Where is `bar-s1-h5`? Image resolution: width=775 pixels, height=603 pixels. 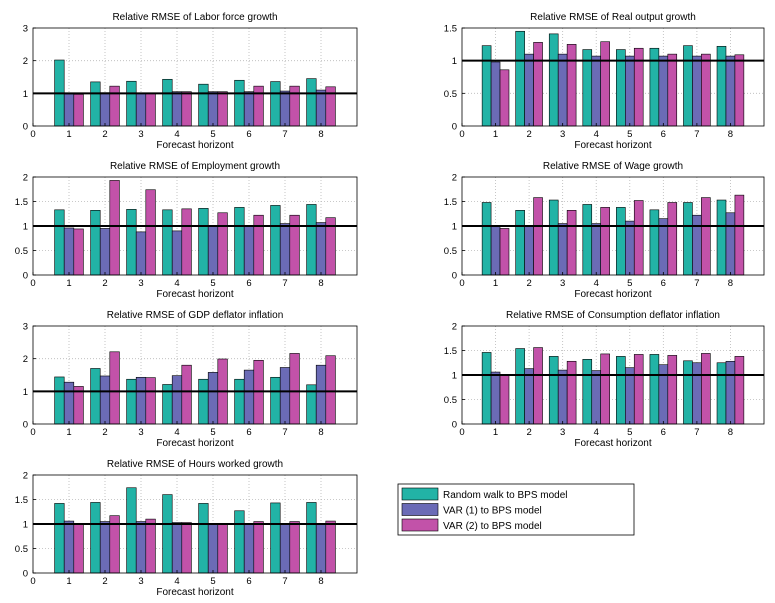 bar-s1-h5 is located at coordinates (203, 401).